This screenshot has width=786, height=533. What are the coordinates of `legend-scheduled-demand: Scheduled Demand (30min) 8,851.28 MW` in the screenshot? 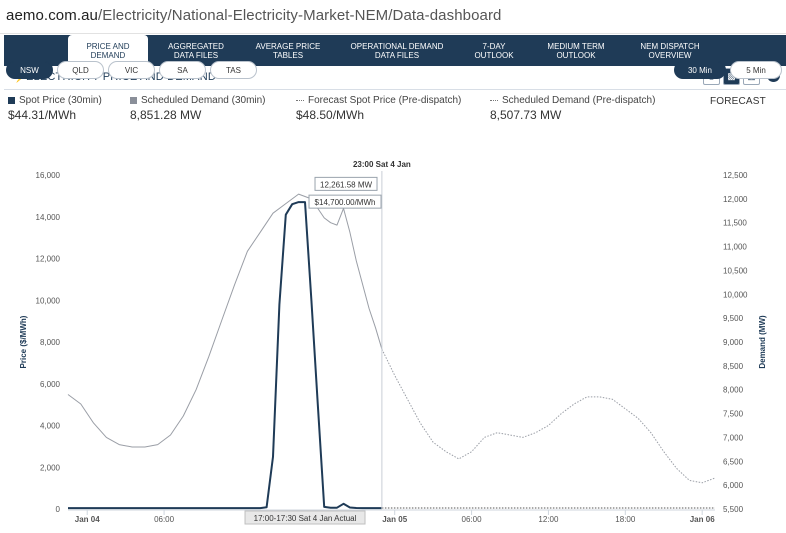 It's located at (198, 108).